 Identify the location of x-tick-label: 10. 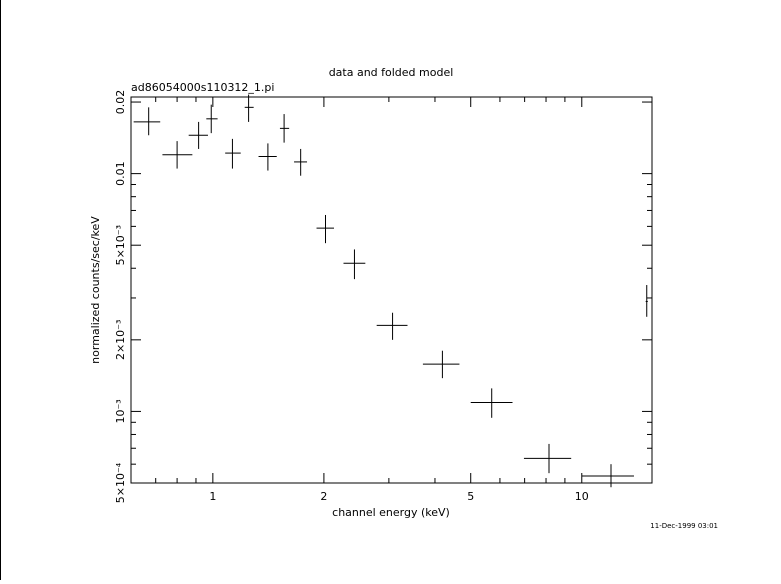
(582, 496).